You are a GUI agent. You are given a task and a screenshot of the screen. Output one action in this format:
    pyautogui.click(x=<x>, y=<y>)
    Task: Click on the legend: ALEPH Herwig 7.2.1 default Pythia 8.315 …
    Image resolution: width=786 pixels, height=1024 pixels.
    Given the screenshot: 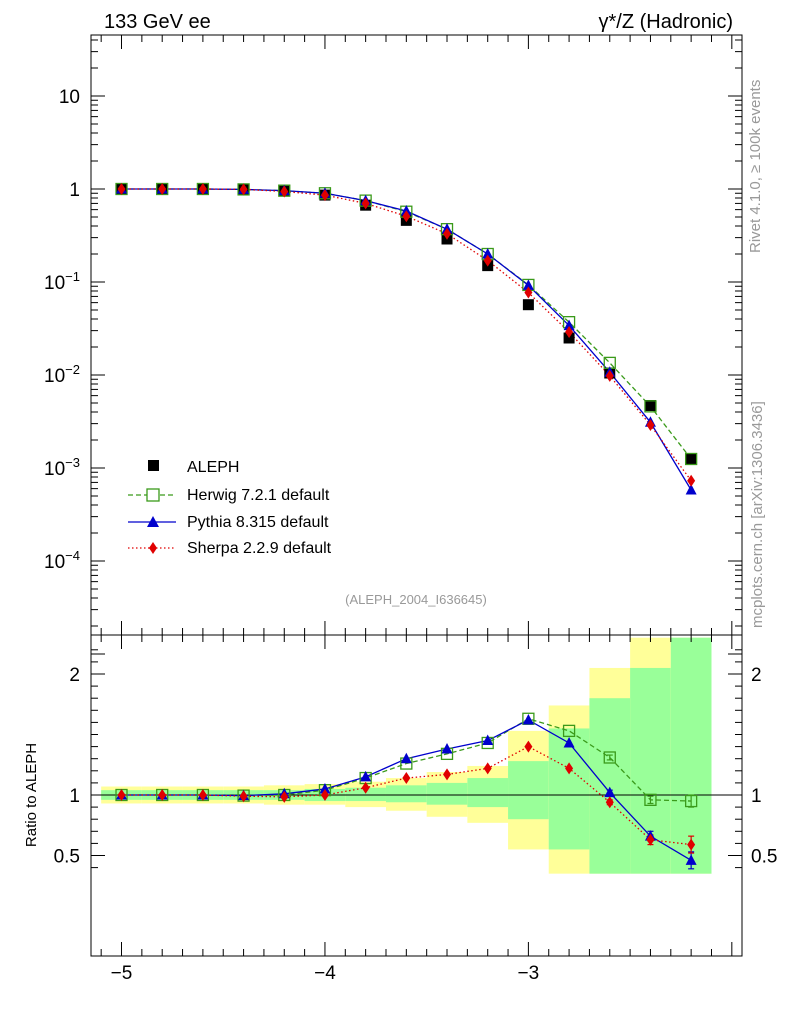 What is the action you would take?
    pyautogui.click(x=230, y=508)
    